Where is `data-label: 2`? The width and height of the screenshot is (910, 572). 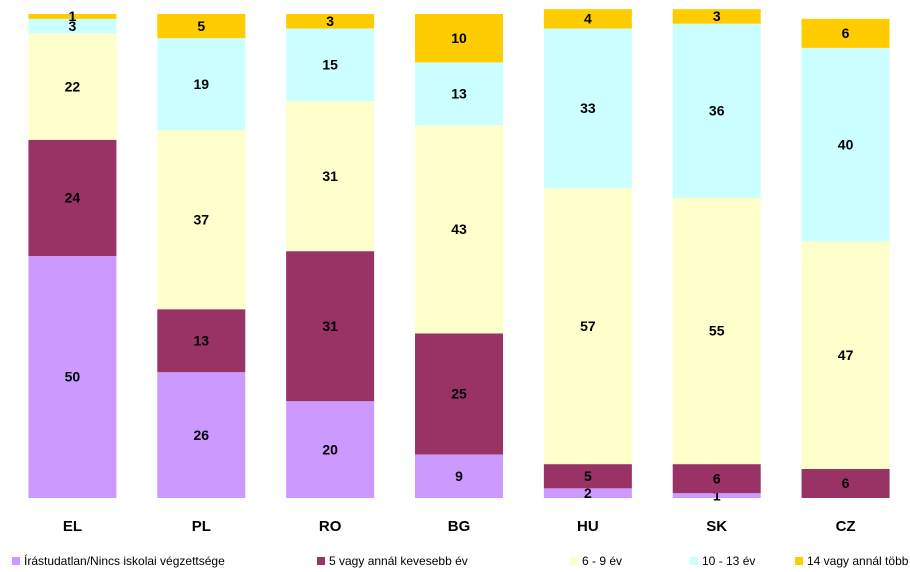
data-label: 2 is located at coordinates (588, 493).